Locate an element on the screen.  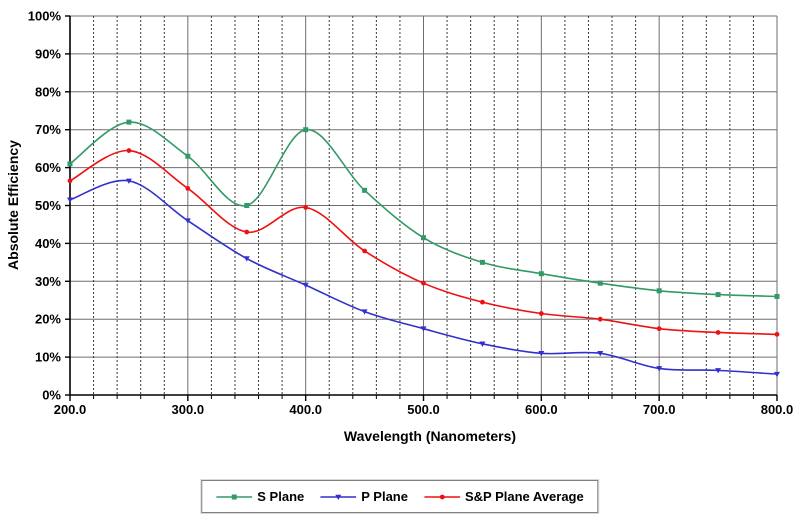
y-tick-label: 0% is located at coordinates (51, 395).